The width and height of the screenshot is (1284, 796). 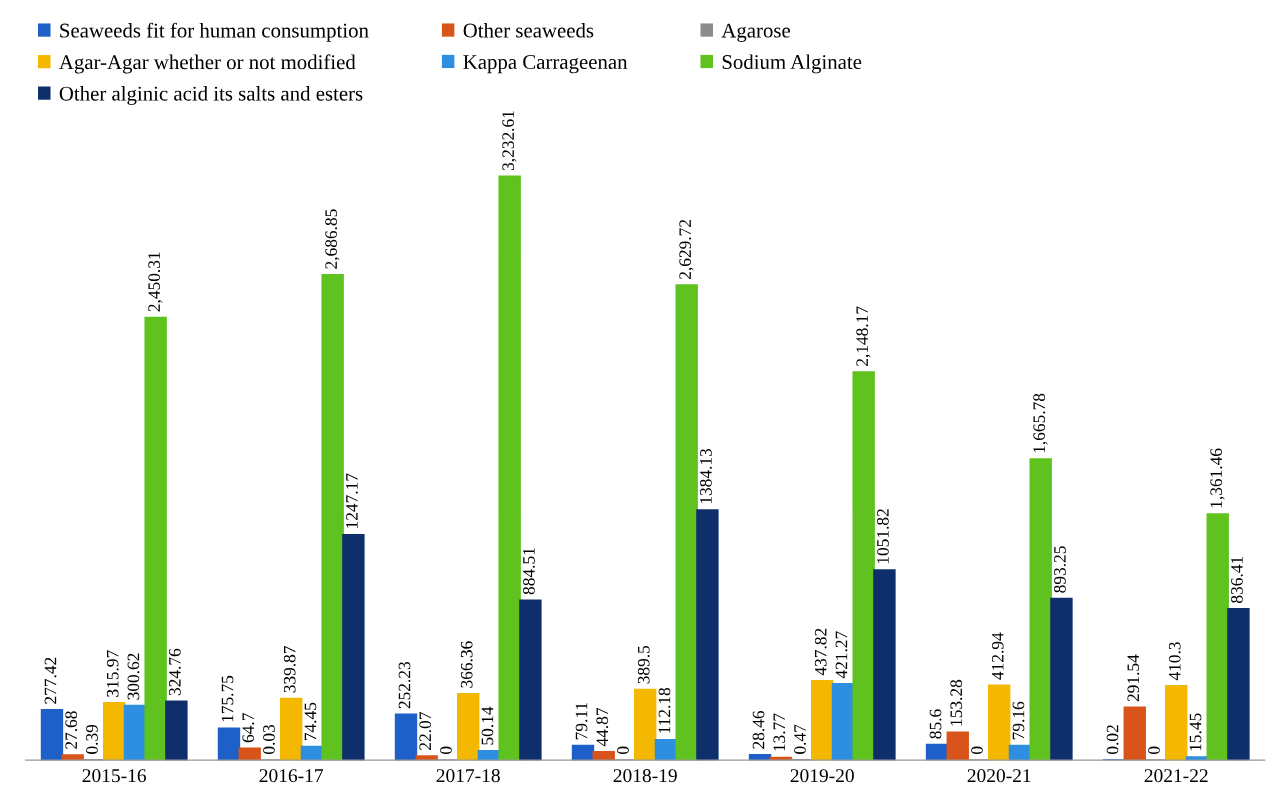 I want to click on data-label: 50.14, so click(x=487, y=725).